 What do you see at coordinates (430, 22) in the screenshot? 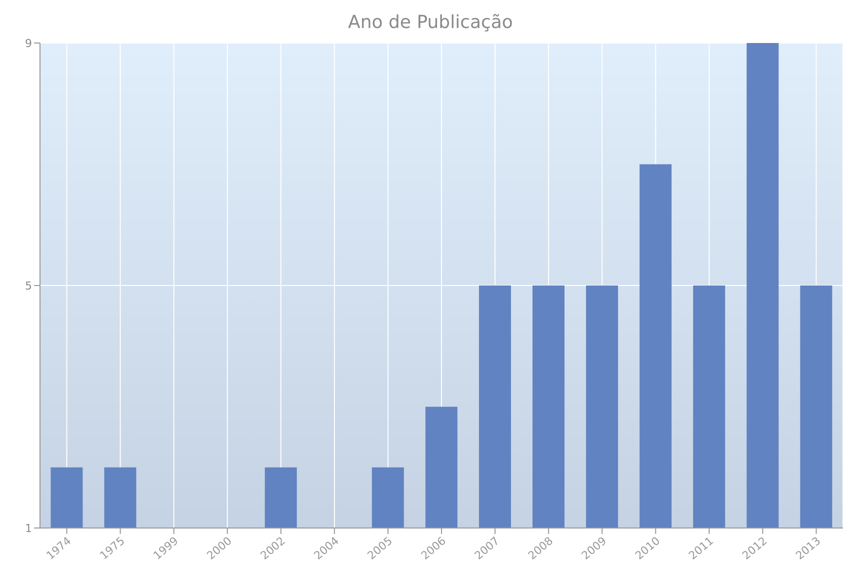
I see `chart-title: Ano de Publicação` at bounding box center [430, 22].